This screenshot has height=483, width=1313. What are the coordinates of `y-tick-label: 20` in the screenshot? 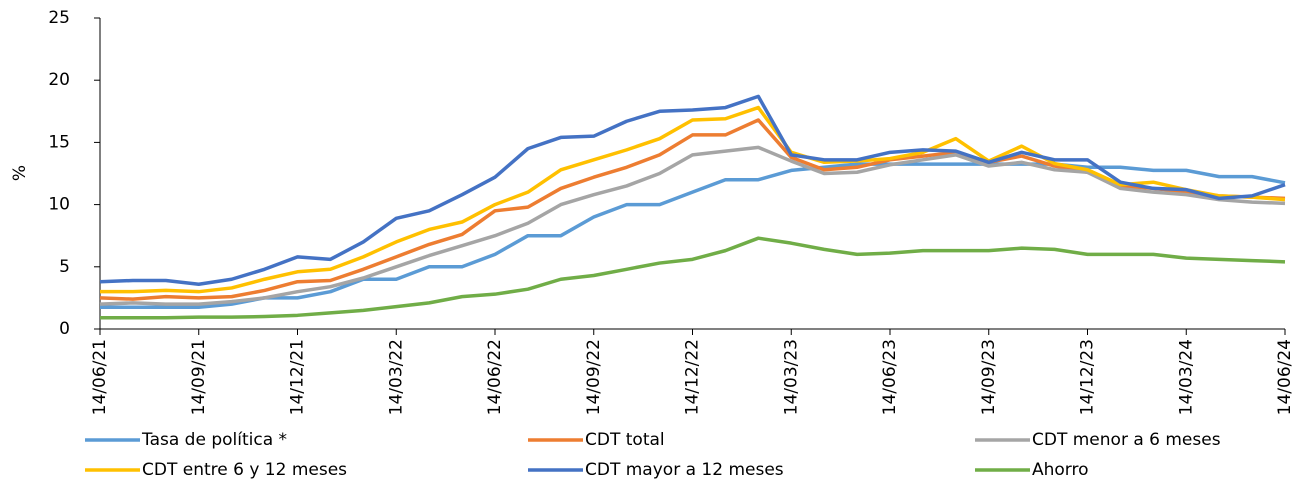 It's located at (59, 80).